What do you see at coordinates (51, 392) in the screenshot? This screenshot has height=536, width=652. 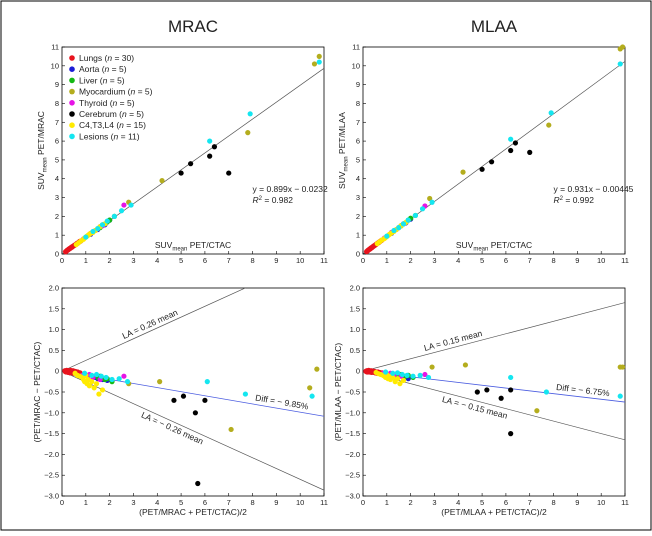 I see `y-tick-label: −0.5` at bounding box center [51, 392].